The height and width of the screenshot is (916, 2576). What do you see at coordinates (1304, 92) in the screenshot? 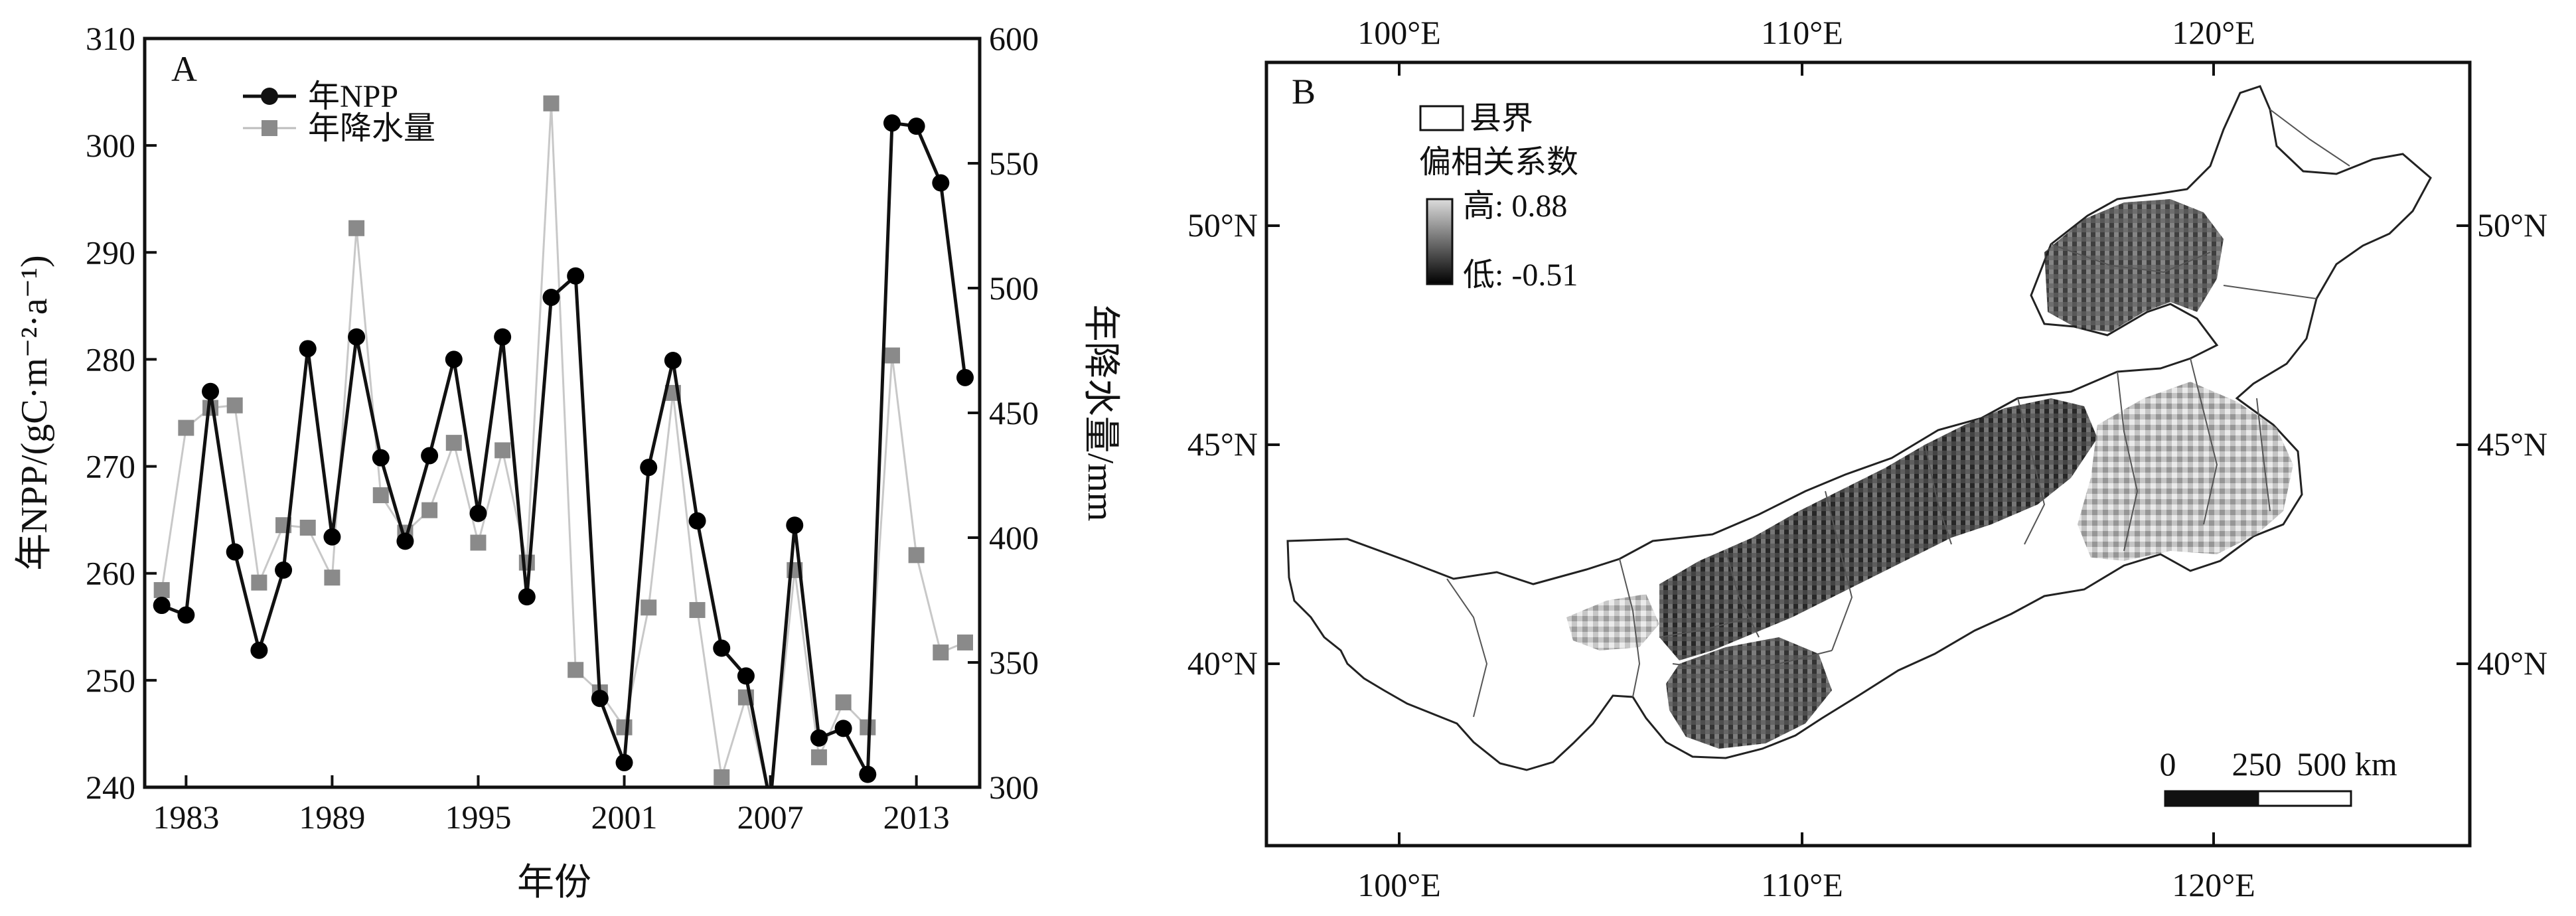
I see `panel-b-letter: B` at bounding box center [1304, 92].